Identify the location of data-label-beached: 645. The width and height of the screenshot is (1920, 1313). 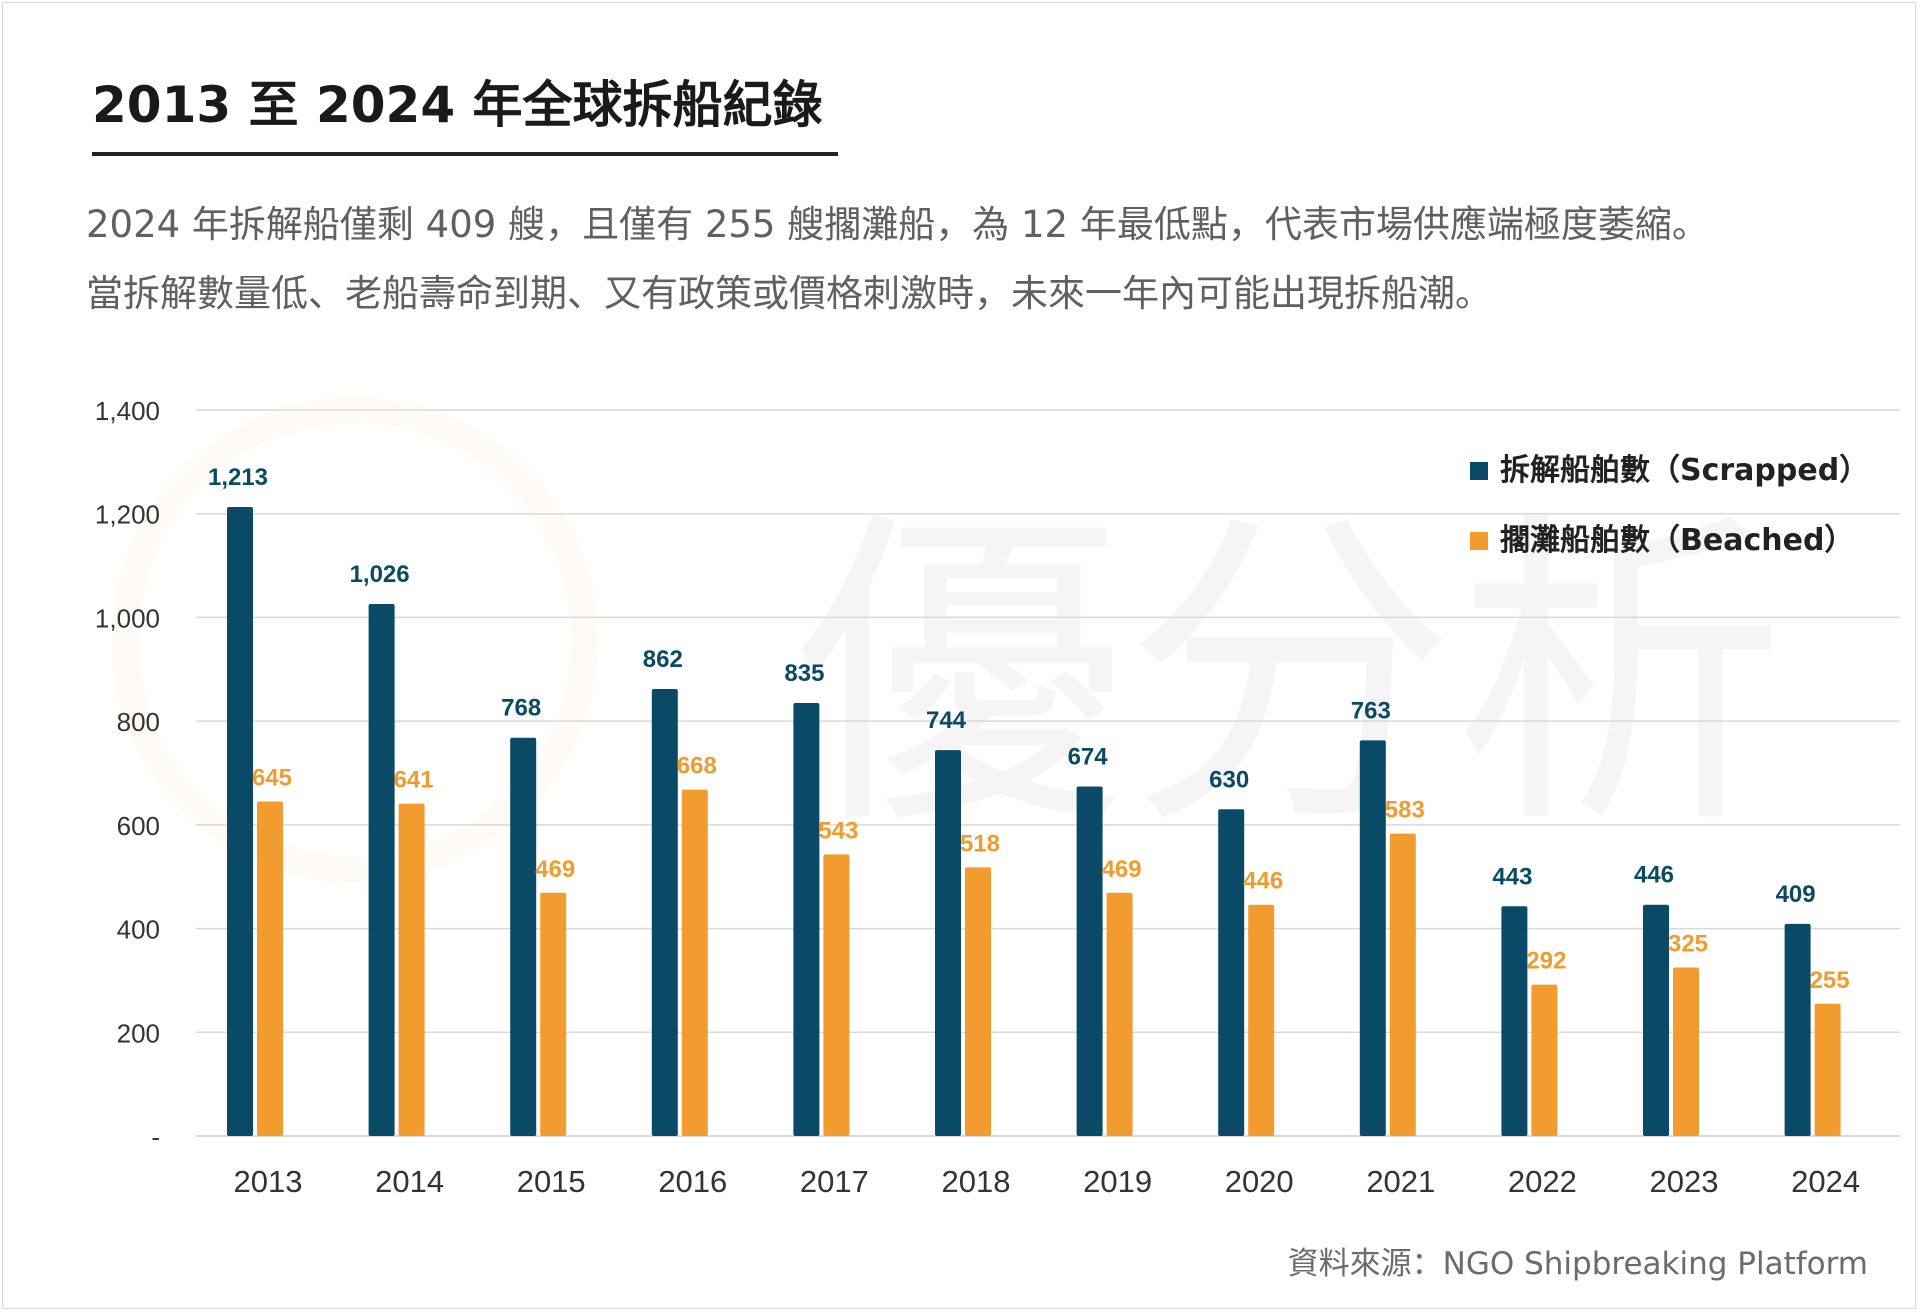
(272, 778).